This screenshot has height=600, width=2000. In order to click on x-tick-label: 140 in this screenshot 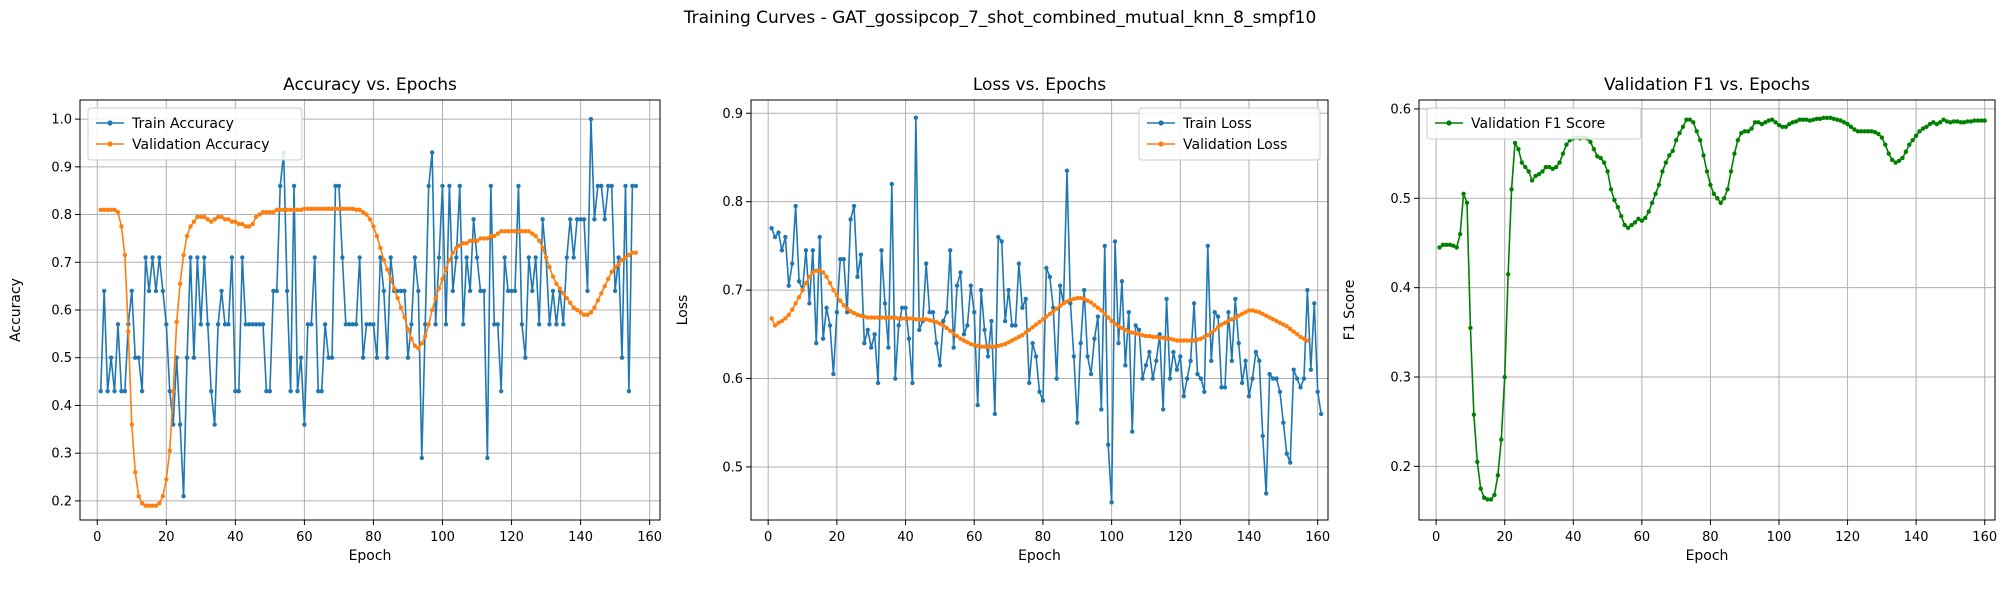, I will do `click(1249, 537)`.